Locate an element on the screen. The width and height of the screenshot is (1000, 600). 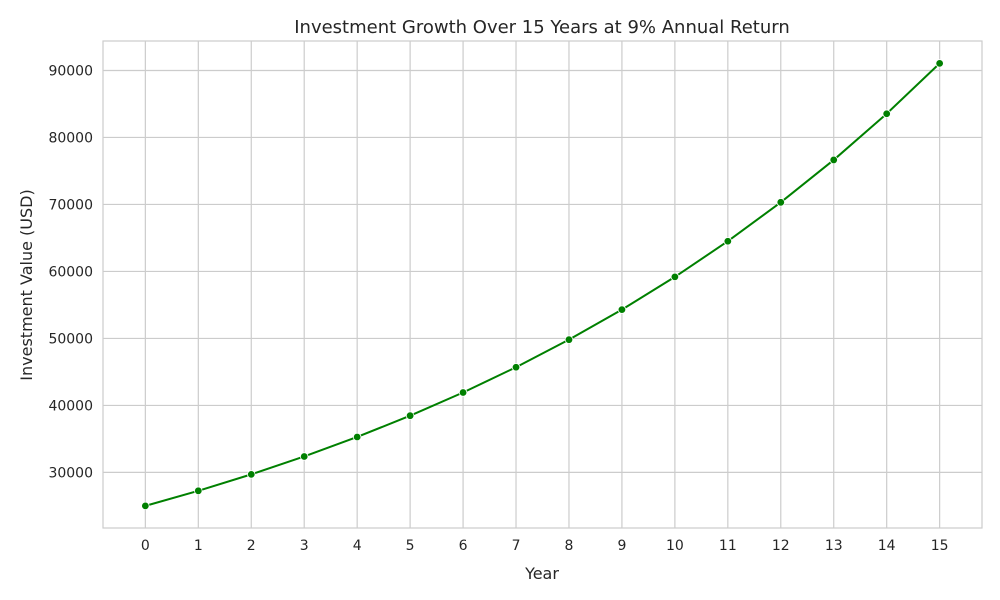
y-tick-label: 60000 is located at coordinates (70, 272).